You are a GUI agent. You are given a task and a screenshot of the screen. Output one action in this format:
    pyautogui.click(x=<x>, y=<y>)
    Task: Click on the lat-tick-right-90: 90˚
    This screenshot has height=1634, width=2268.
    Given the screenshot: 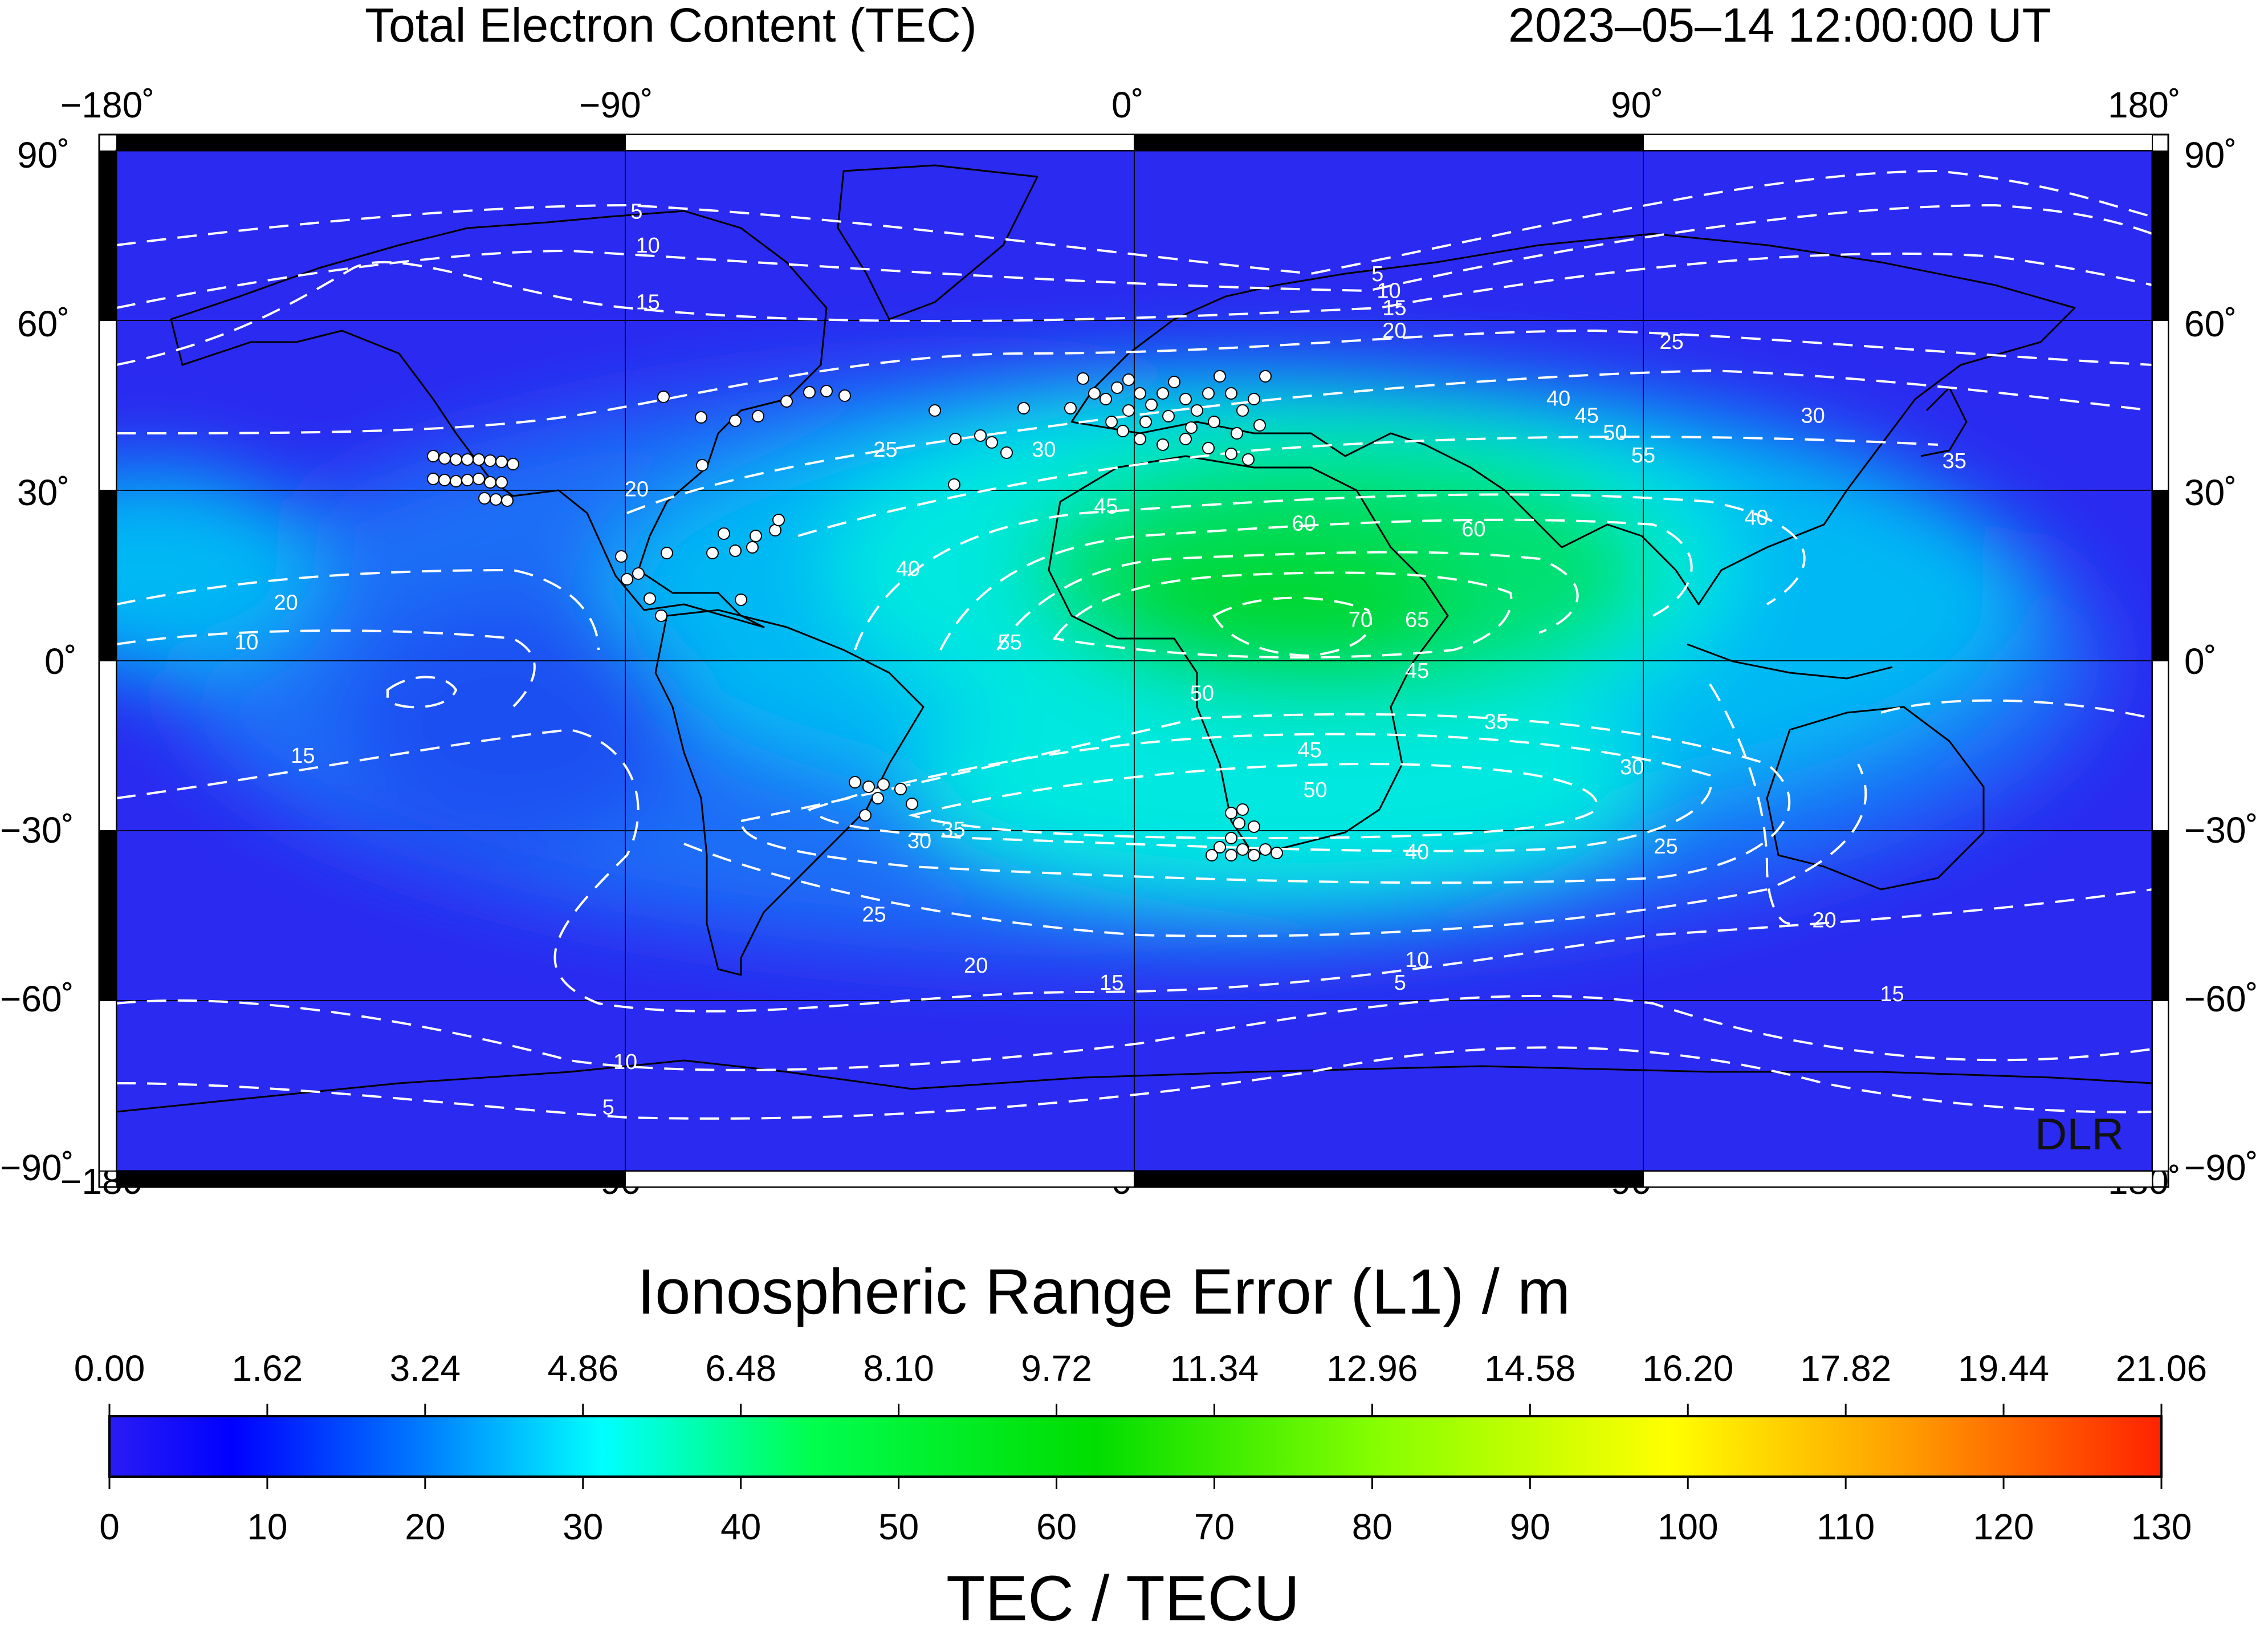 What is the action you would take?
    pyautogui.click(x=2210, y=156)
    